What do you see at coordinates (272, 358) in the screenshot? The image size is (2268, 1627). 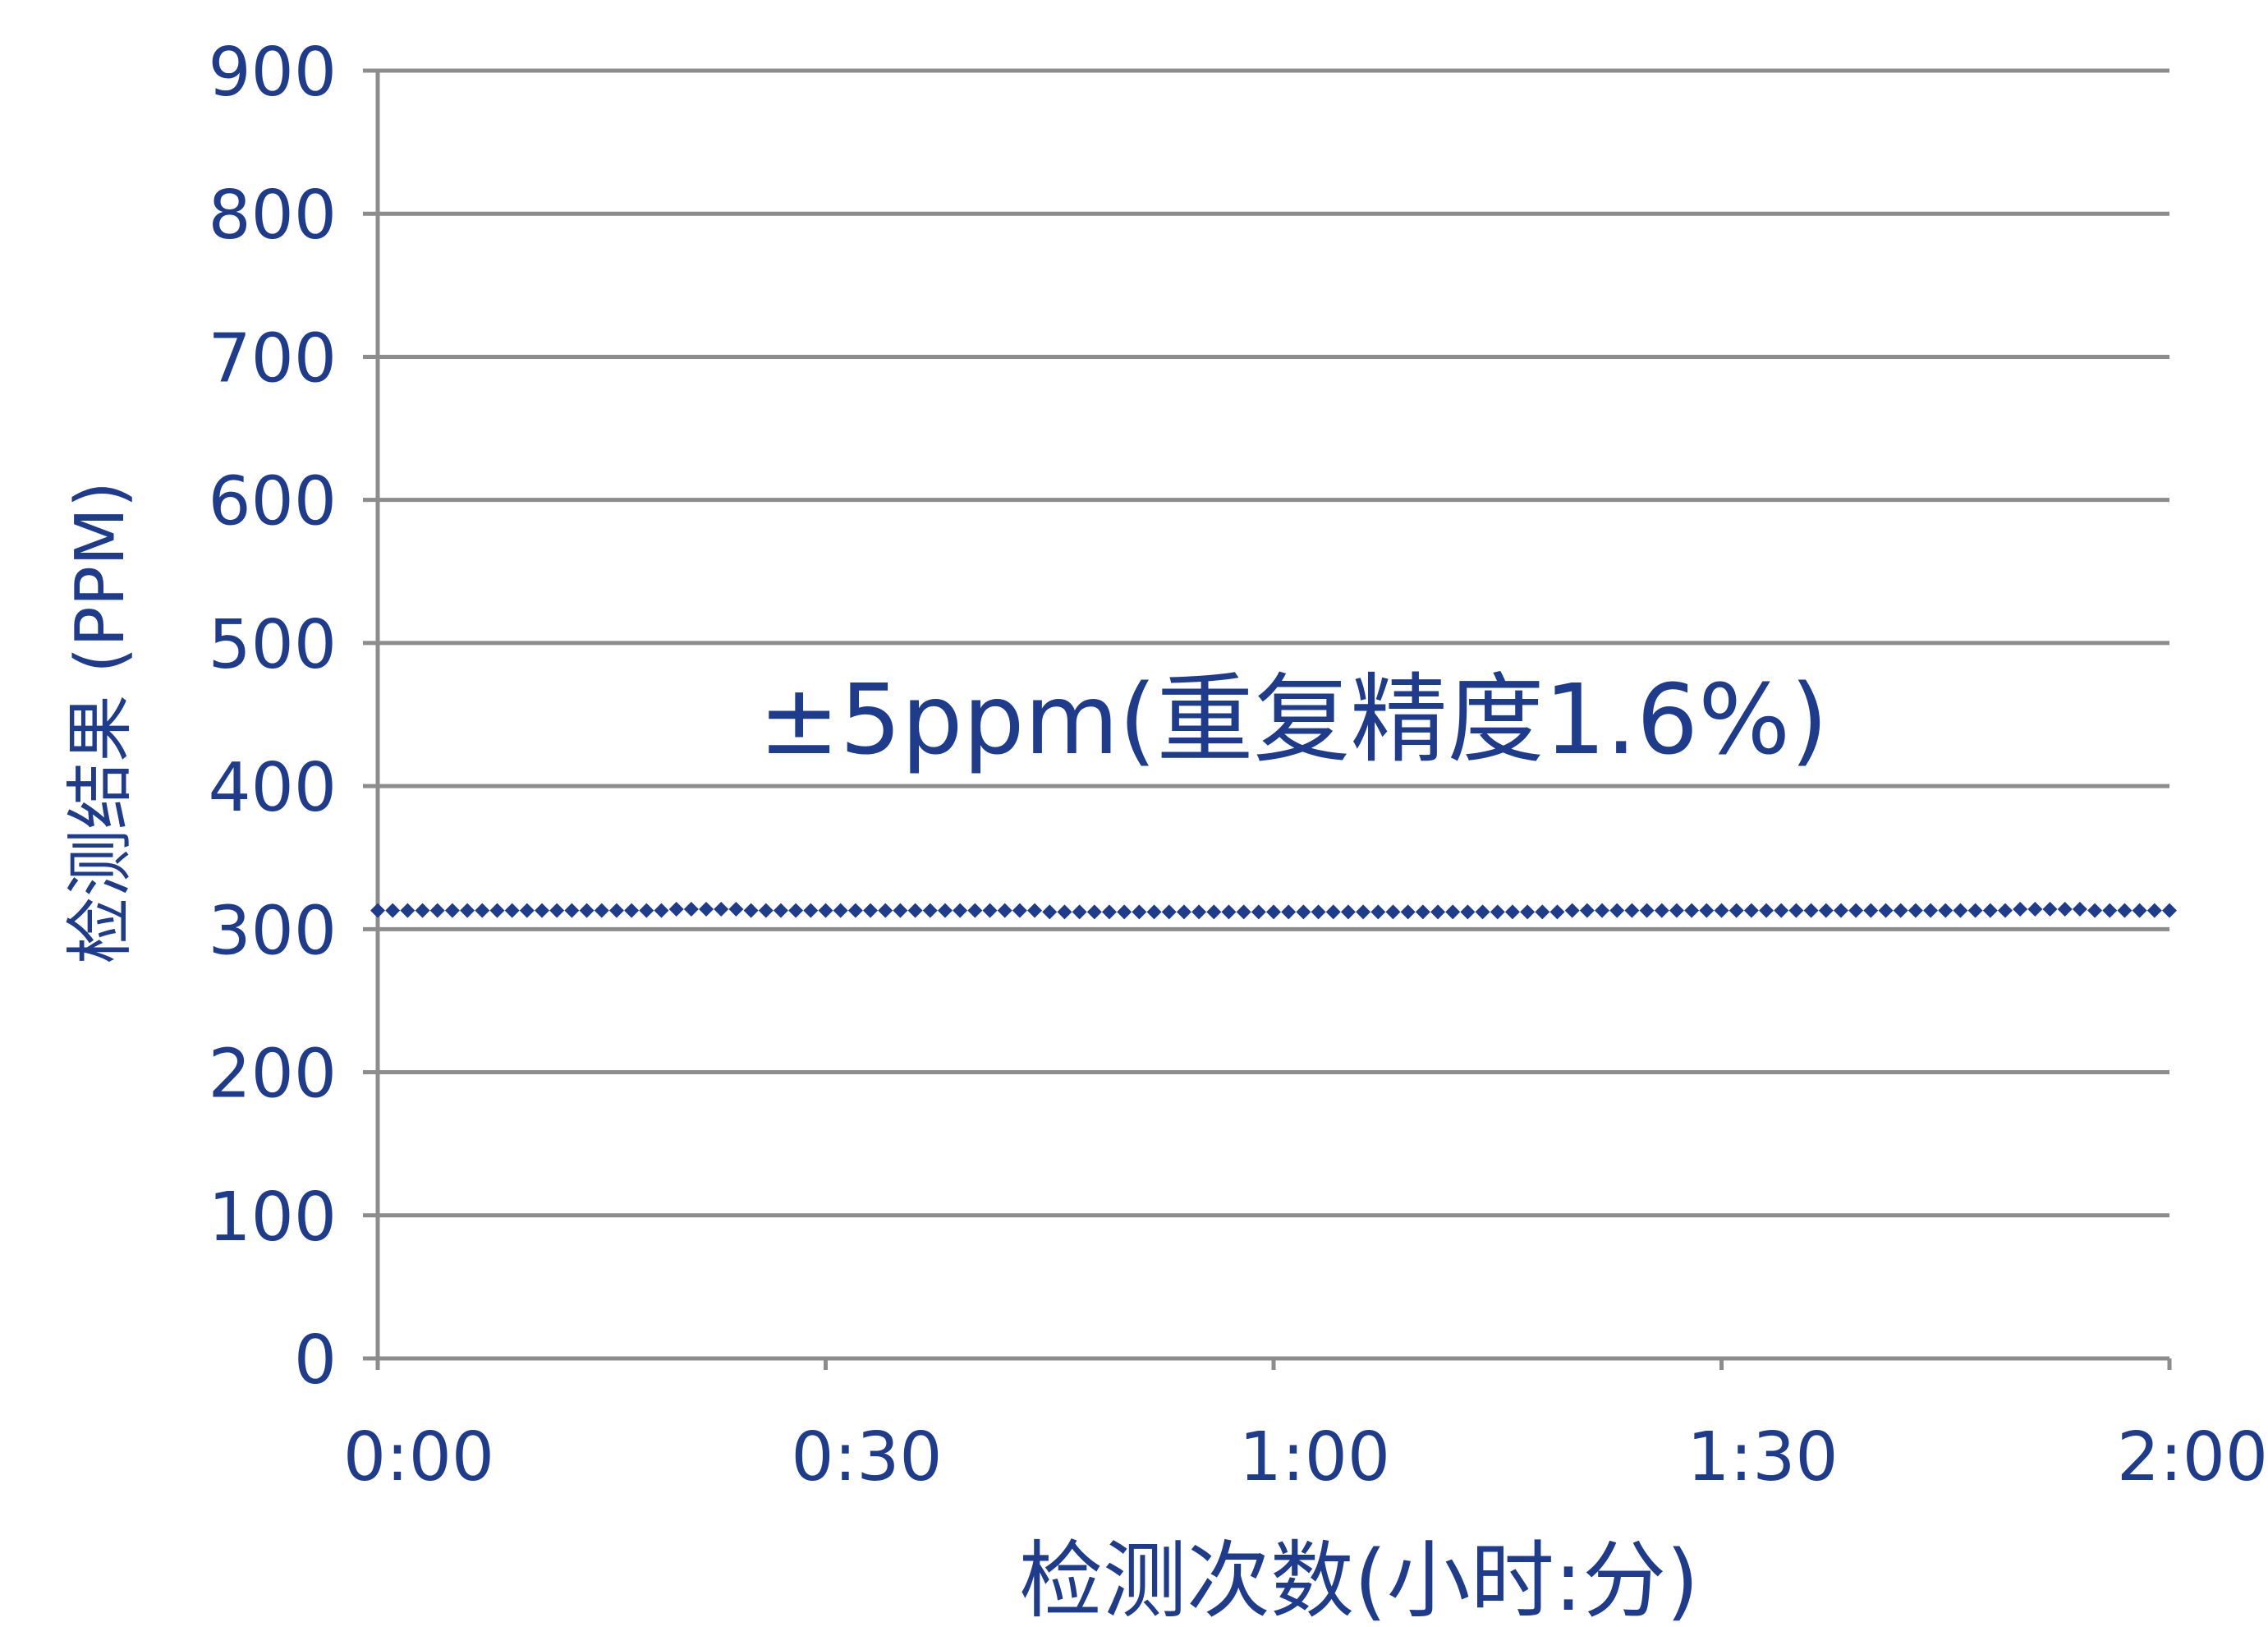 I see `y-tick-label: 700` at bounding box center [272, 358].